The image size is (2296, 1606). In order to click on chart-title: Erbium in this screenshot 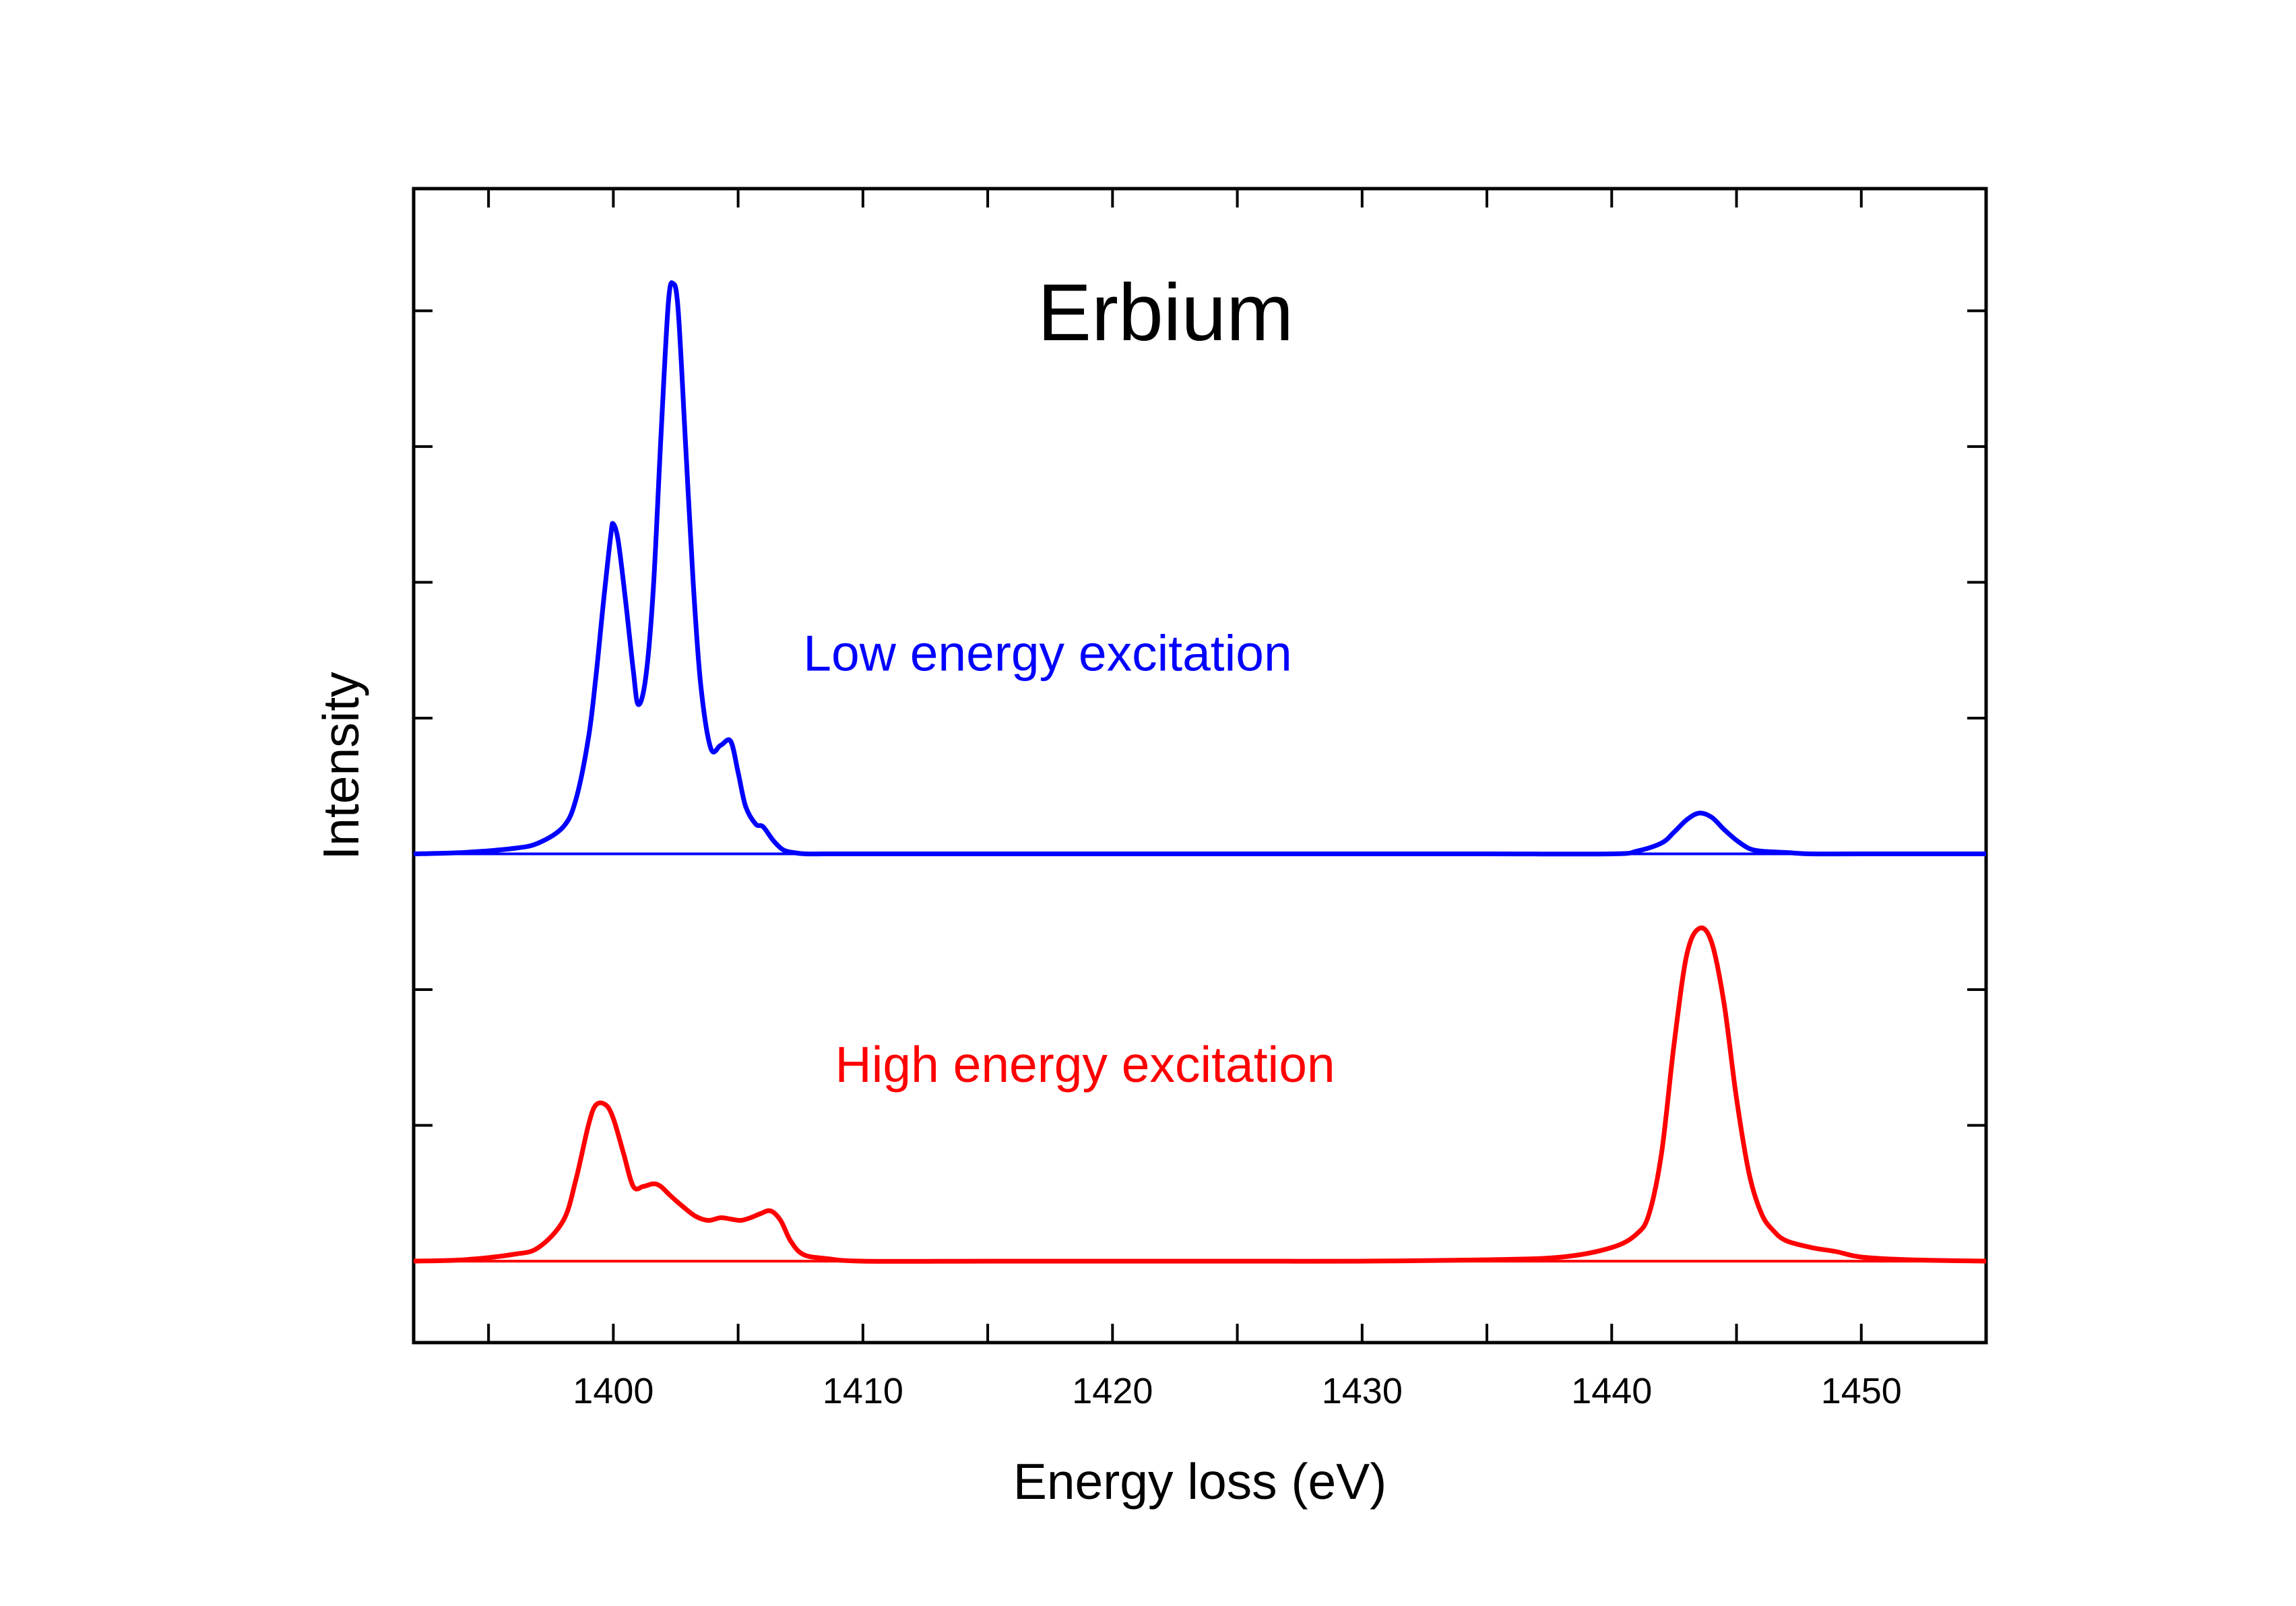, I will do `click(1166, 312)`.